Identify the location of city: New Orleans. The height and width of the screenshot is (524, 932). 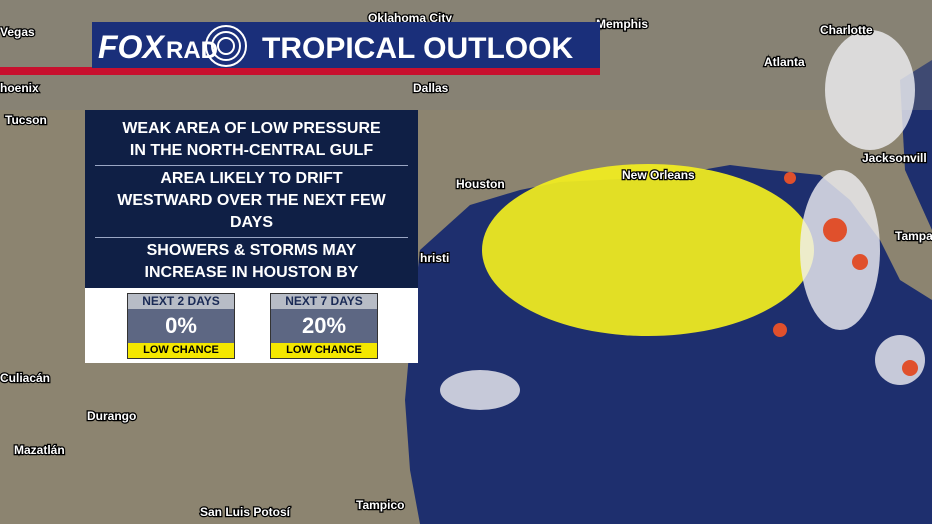
(658, 175).